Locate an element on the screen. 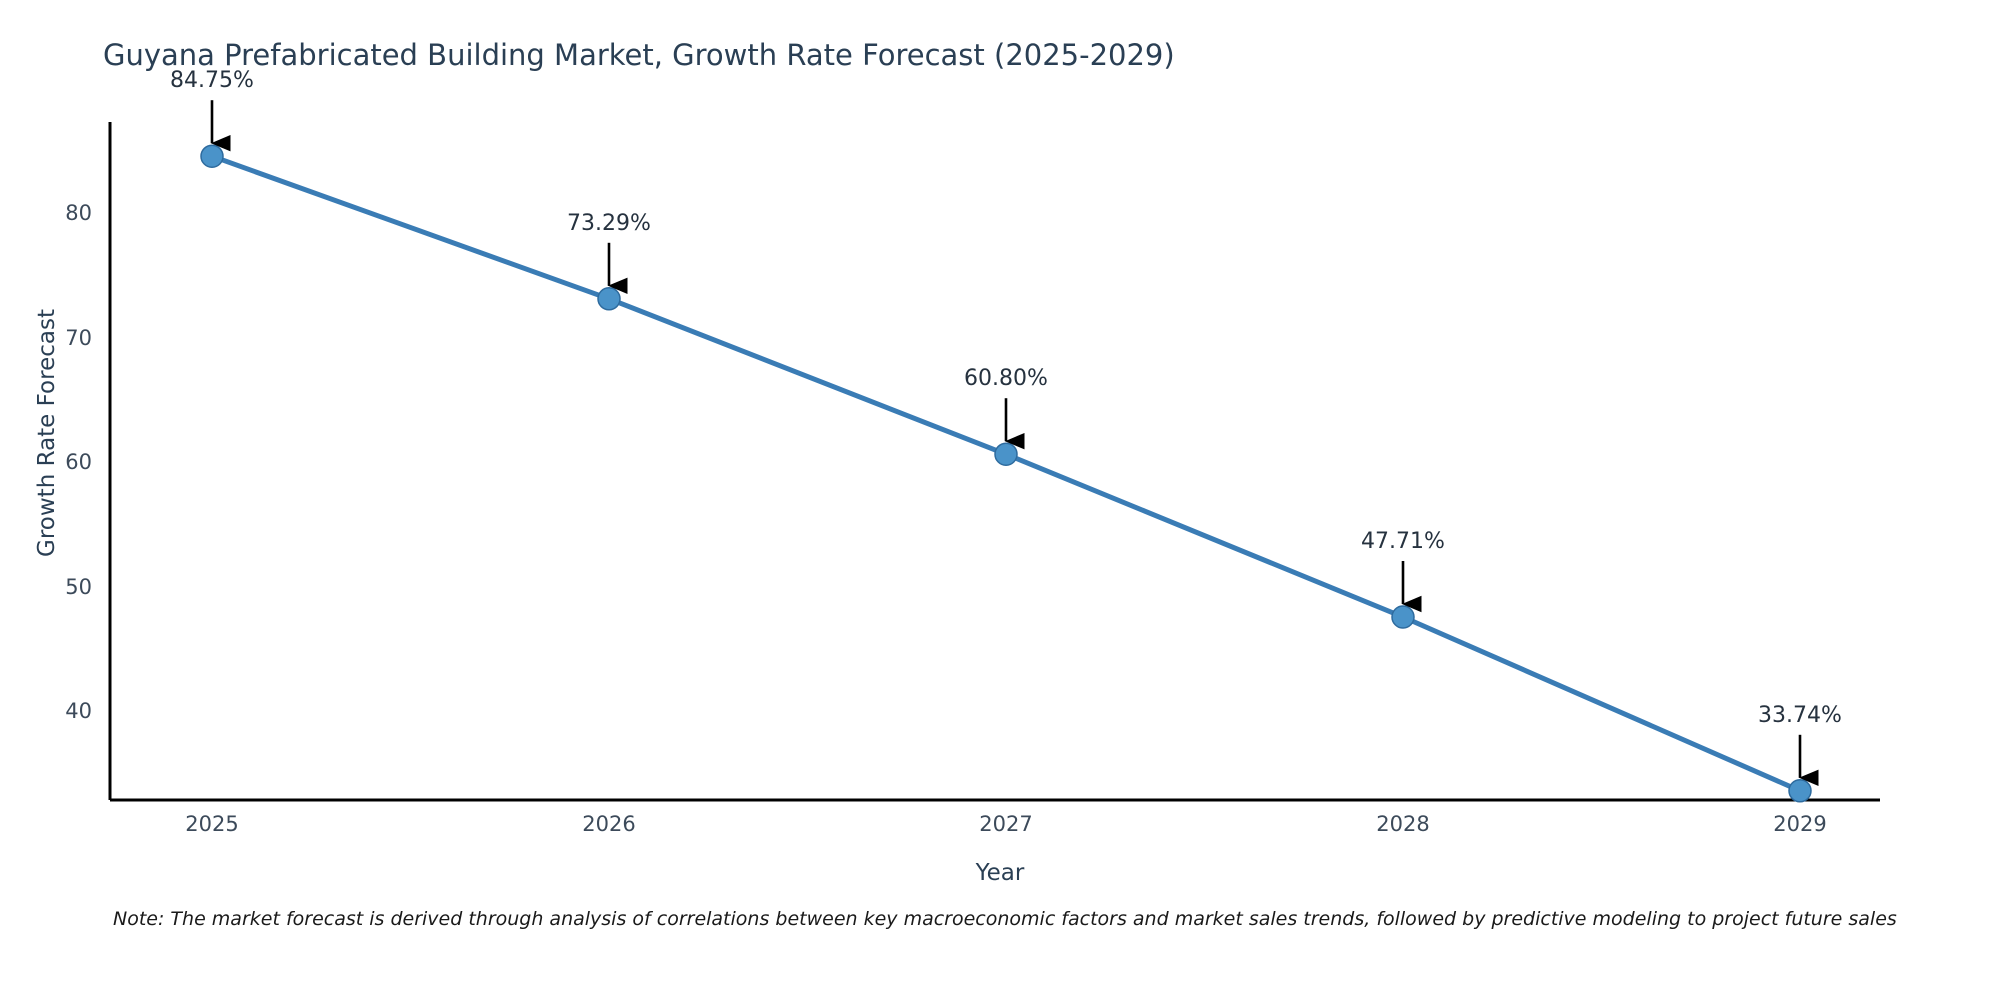  data-point-label: 33.74% is located at coordinates (1800, 715).